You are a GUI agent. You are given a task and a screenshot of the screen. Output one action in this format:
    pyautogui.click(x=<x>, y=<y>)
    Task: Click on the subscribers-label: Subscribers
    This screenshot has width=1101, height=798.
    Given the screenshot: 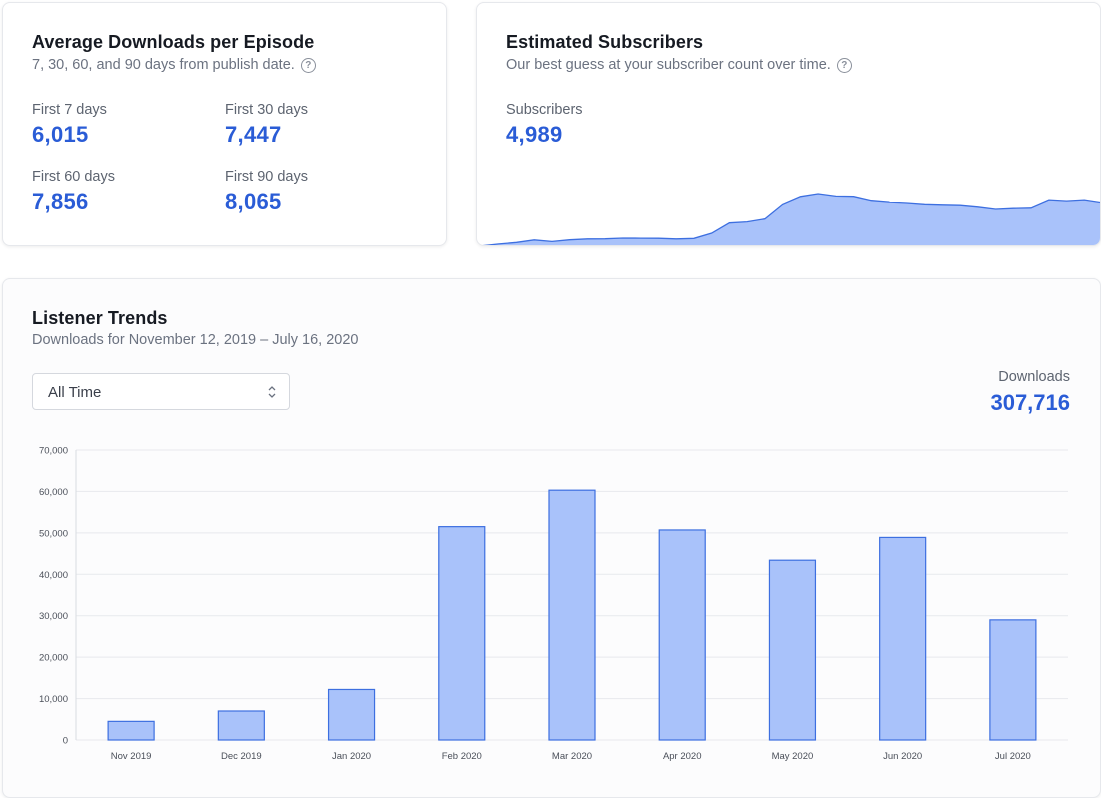 What is the action you would take?
    pyautogui.click(x=544, y=110)
    